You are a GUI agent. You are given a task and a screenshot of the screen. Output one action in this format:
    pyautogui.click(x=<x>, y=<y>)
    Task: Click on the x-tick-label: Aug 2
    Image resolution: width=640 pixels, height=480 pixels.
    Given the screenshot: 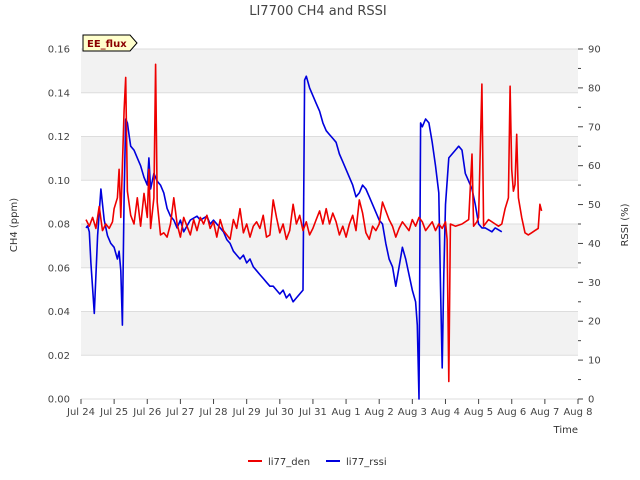 What is the action you would take?
    pyautogui.click(x=379, y=412)
    